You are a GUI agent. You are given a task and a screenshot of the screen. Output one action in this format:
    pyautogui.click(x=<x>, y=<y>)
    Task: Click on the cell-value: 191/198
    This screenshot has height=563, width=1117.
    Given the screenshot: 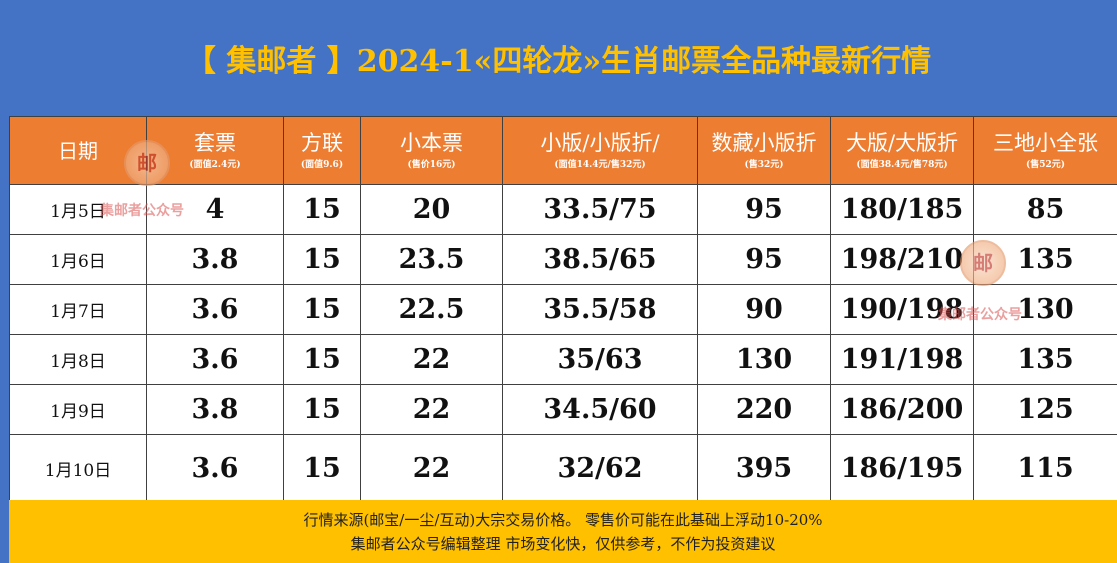 What is the action you would take?
    pyautogui.click(x=902, y=359)
    